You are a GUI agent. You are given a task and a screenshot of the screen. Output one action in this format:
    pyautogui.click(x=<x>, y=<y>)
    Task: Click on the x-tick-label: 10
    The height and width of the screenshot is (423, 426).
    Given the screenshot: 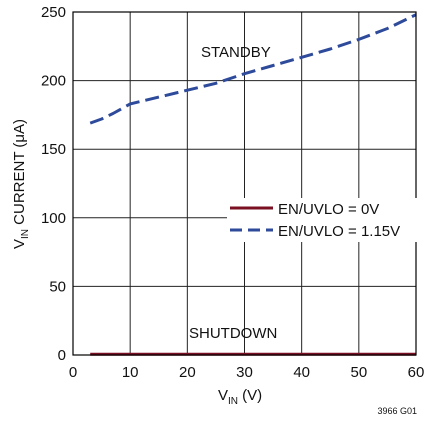 What is the action you would take?
    pyautogui.click(x=130, y=372)
    